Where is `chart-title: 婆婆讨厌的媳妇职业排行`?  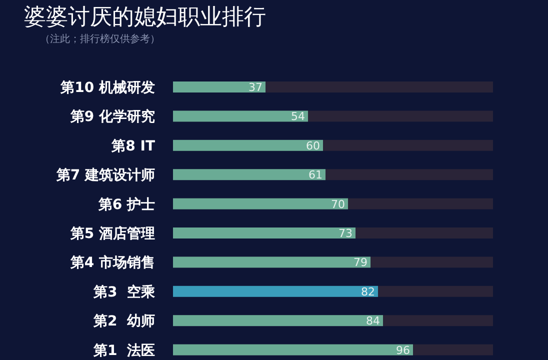
chart-title: 婆婆讨厌的媳妇职业排行 is located at coordinates (145, 17).